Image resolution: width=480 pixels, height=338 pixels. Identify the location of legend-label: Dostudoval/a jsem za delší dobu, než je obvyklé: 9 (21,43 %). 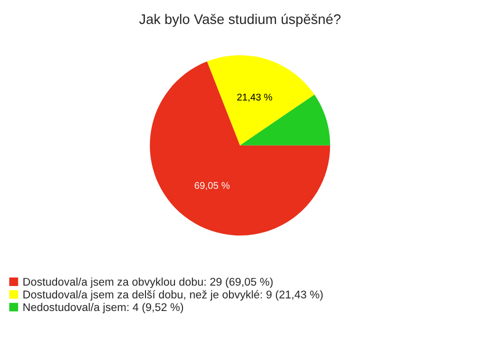
(173, 295).